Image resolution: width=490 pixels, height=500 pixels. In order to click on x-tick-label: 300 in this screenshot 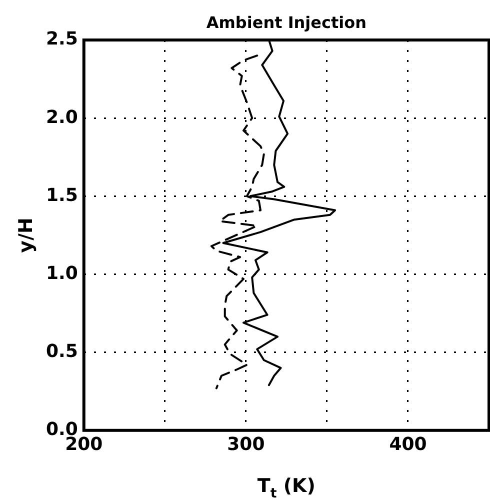, I will do `click(246, 444)`.